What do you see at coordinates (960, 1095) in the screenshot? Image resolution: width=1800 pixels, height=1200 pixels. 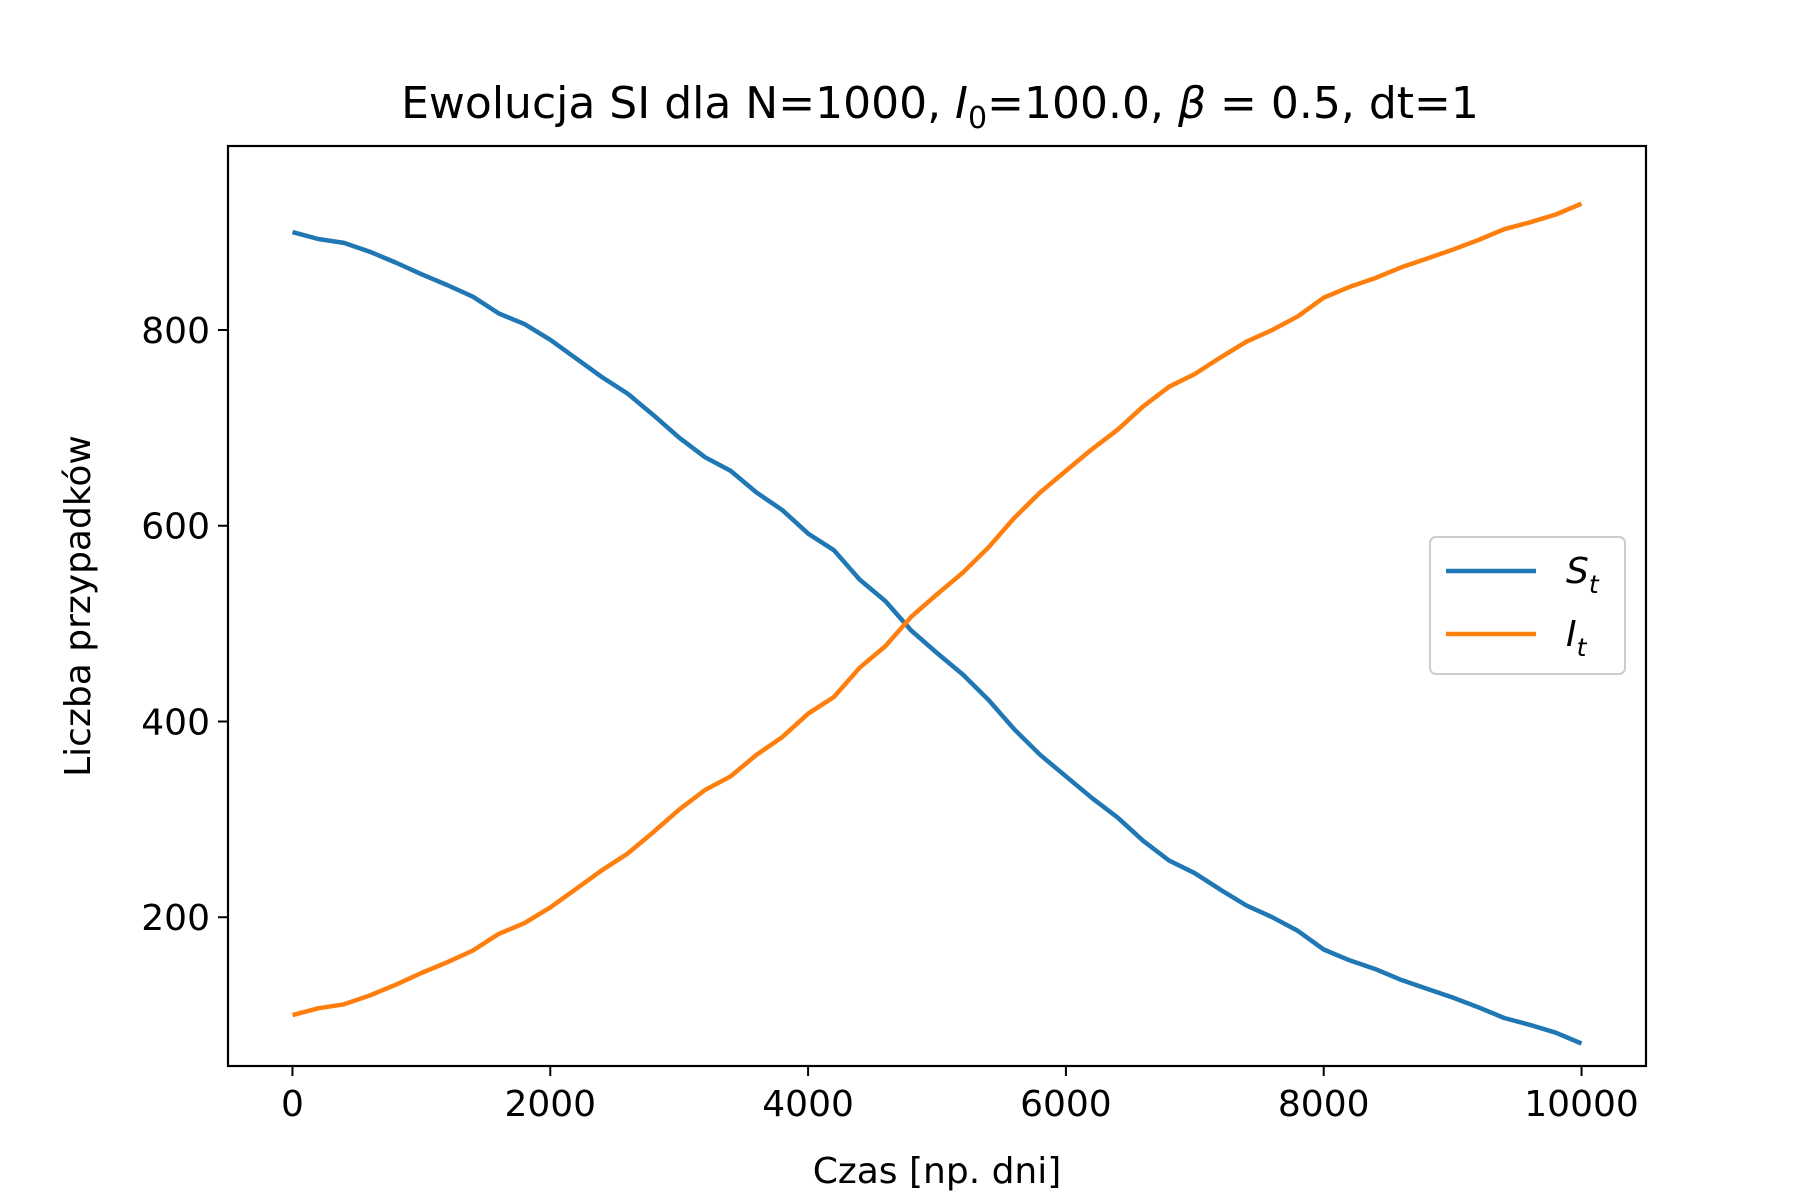 I see `x-axis-ticks: 0 2000 4000 6000 8000 10000` at bounding box center [960, 1095].